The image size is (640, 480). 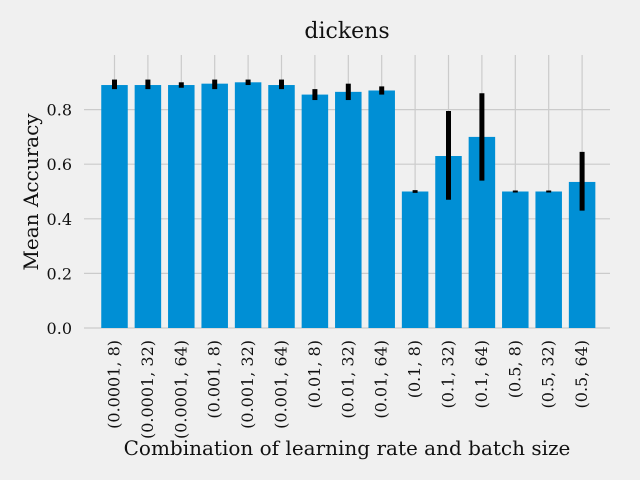 I want to click on y-axis-label: Mean Accuracy, so click(x=31, y=192).